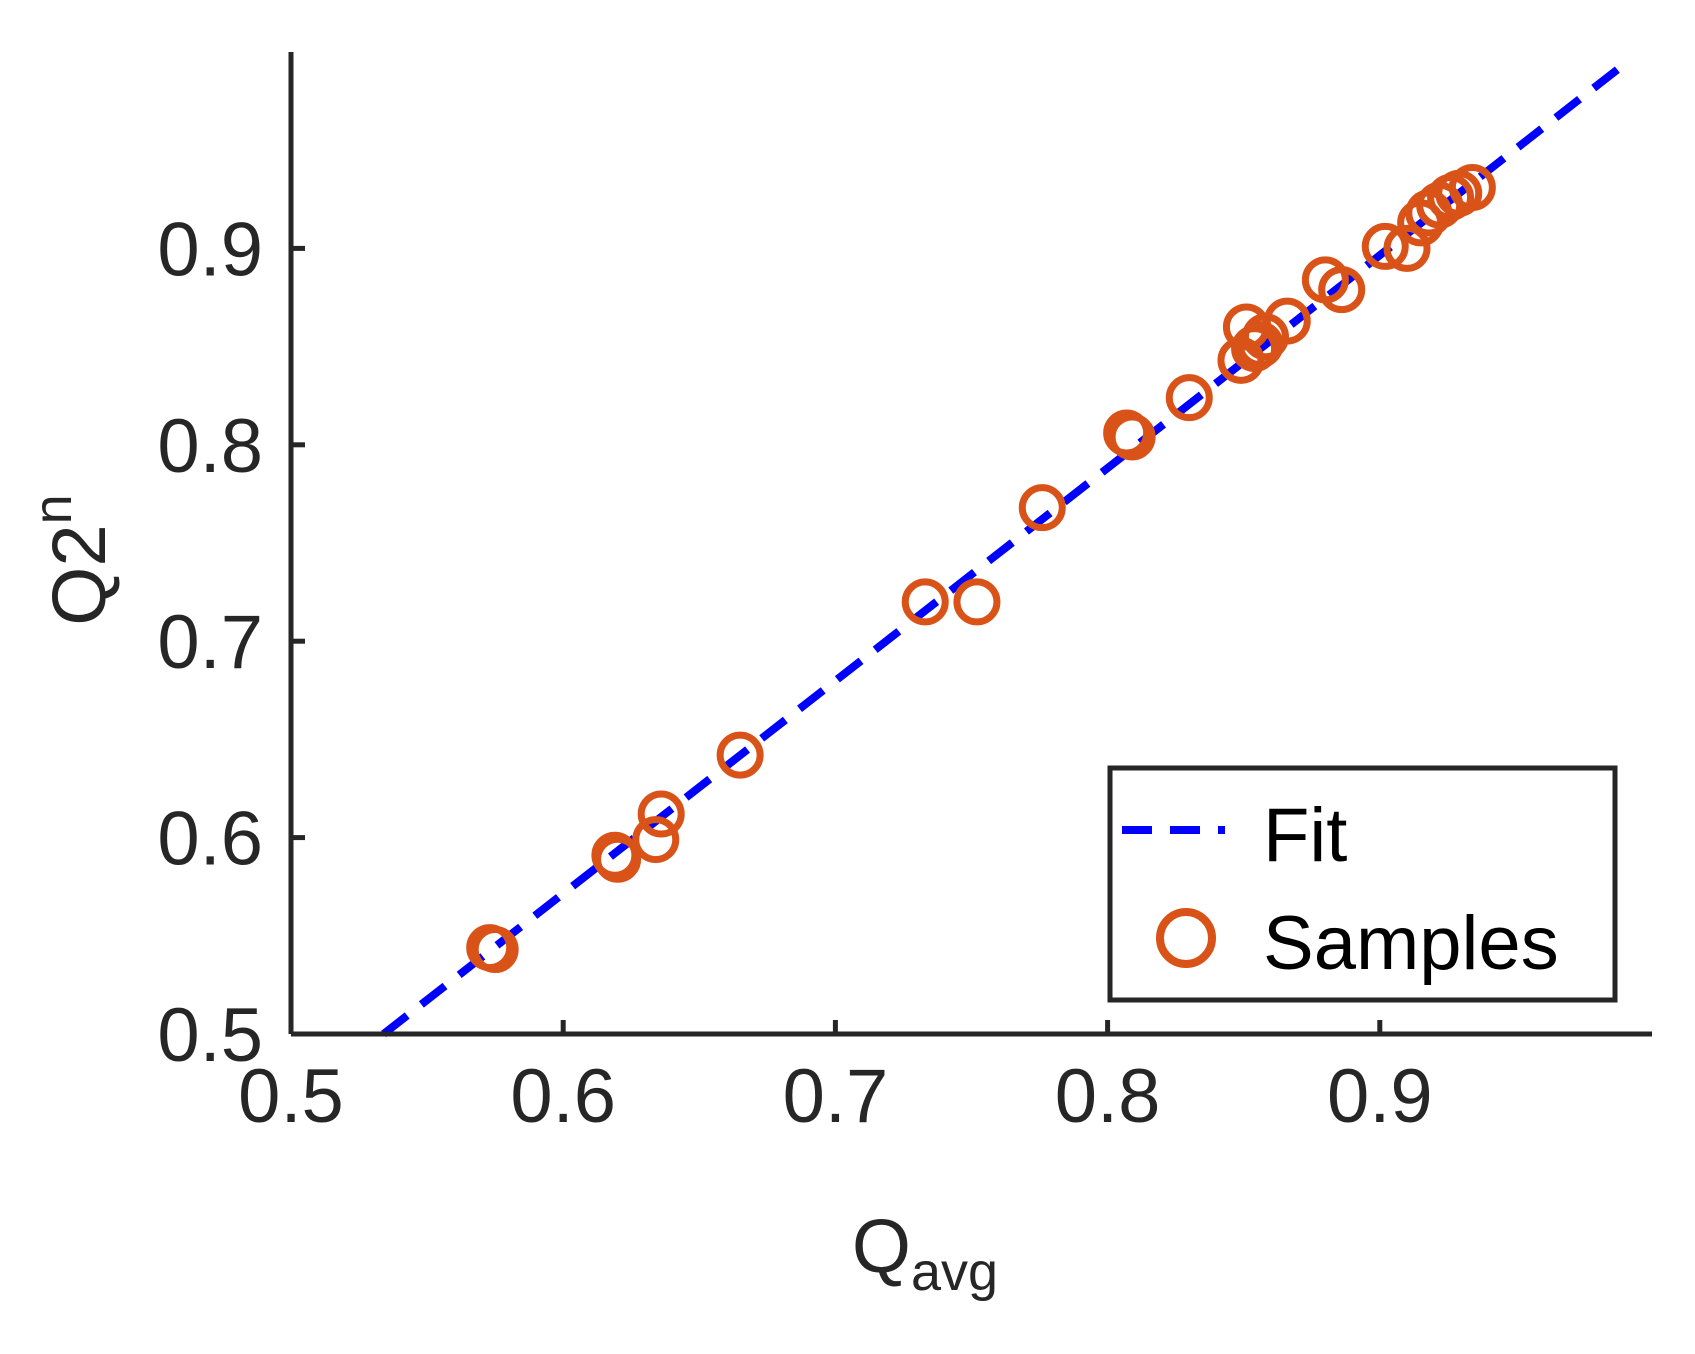  What do you see at coordinates (954, 1272) in the screenshot?
I see `x-axis-label-subscript: avg` at bounding box center [954, 1272].